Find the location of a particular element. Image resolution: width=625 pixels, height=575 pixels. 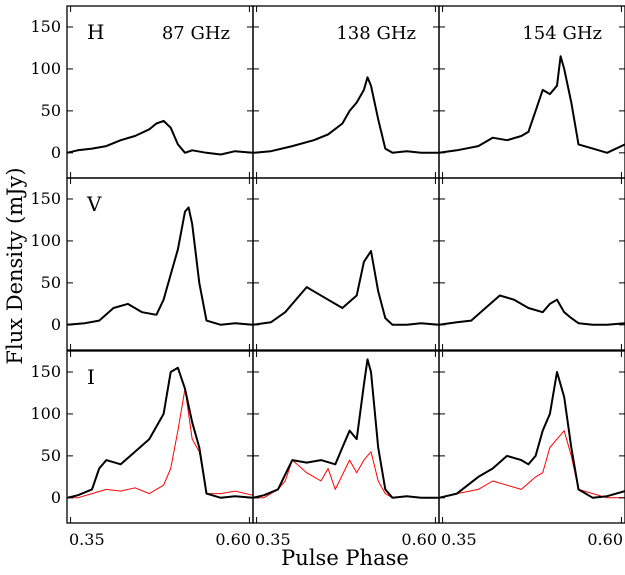

panel-h-2: 138 GHz is located at coordinates (346, 92).